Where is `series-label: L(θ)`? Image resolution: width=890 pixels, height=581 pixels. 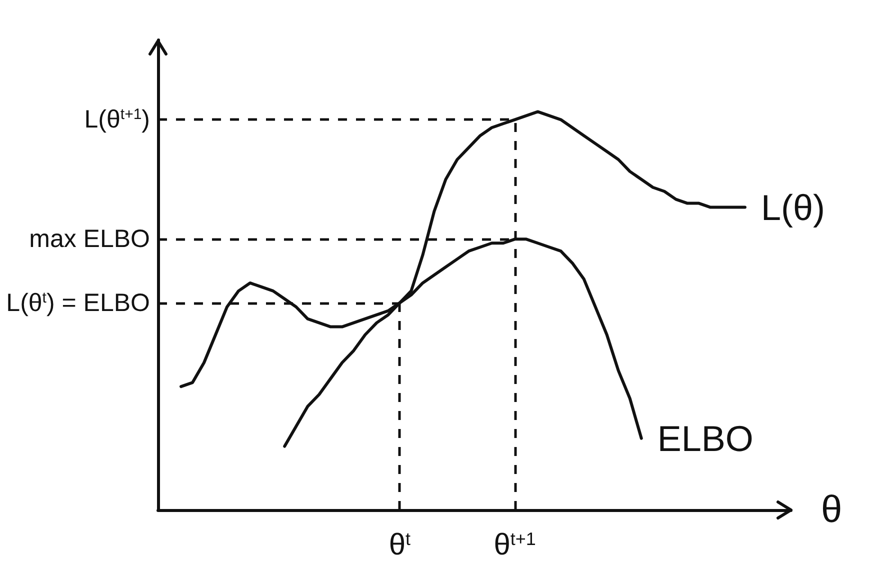
series-label: L(θ) is located at coordinates (792, 207).